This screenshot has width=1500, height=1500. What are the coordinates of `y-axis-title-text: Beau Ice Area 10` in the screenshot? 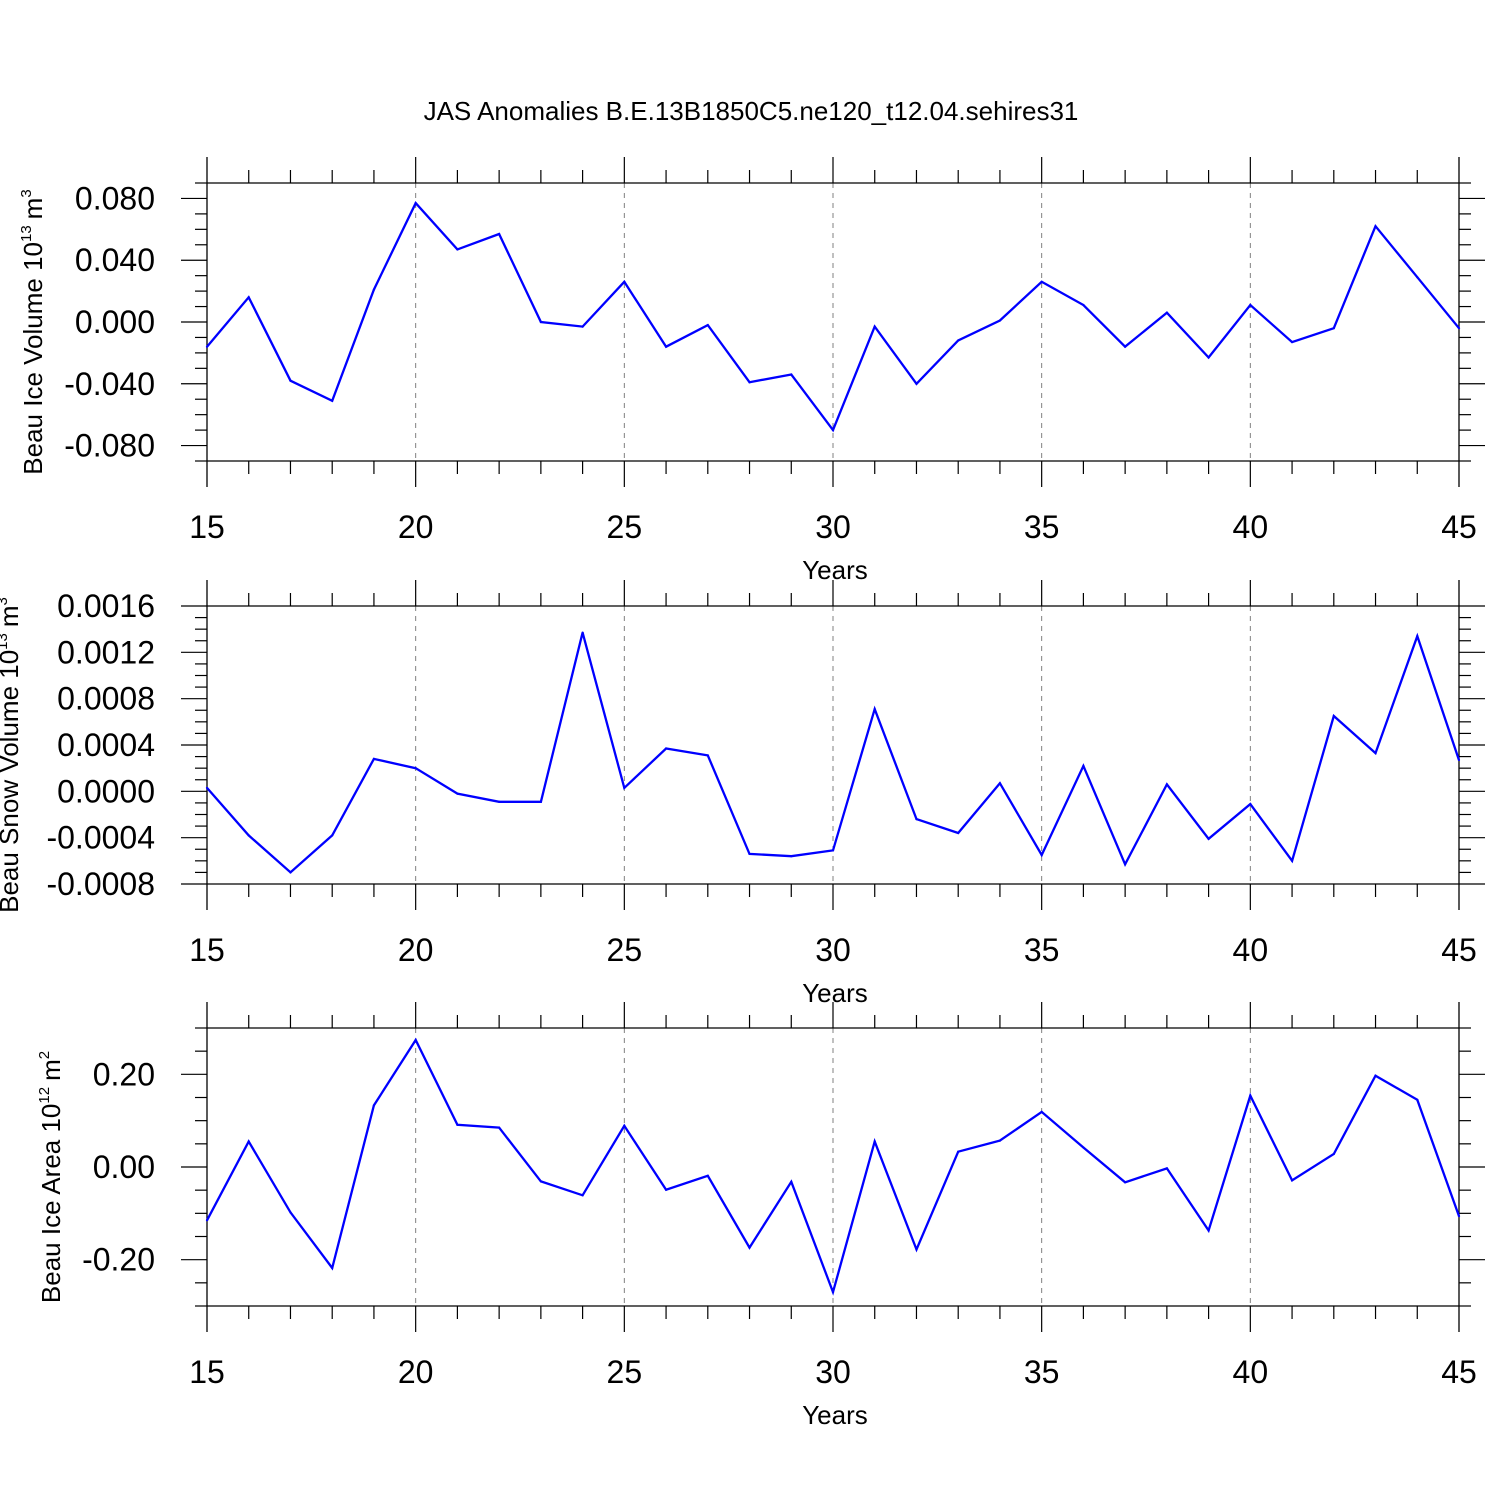 It's located at (51, 1203).